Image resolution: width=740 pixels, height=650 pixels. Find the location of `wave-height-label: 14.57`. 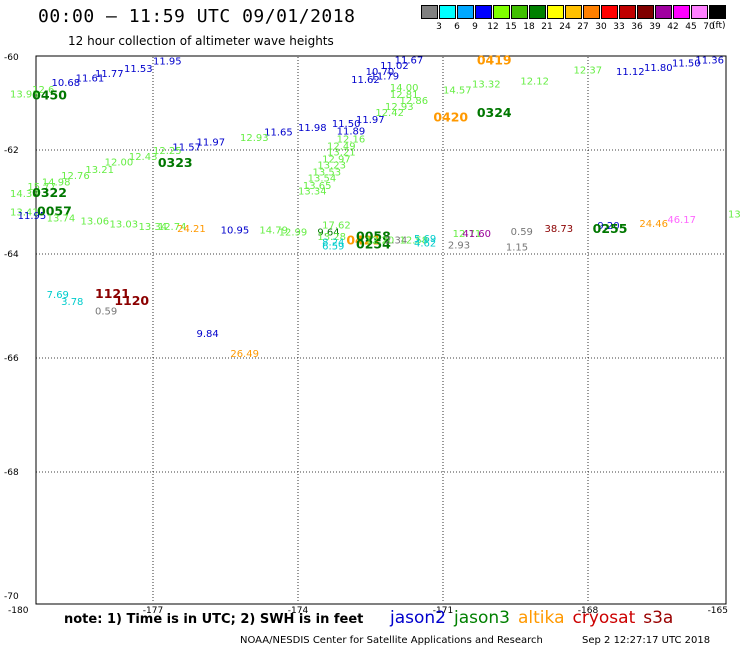

wave-height-label: 14.57 is located at coordinates (457, 91).